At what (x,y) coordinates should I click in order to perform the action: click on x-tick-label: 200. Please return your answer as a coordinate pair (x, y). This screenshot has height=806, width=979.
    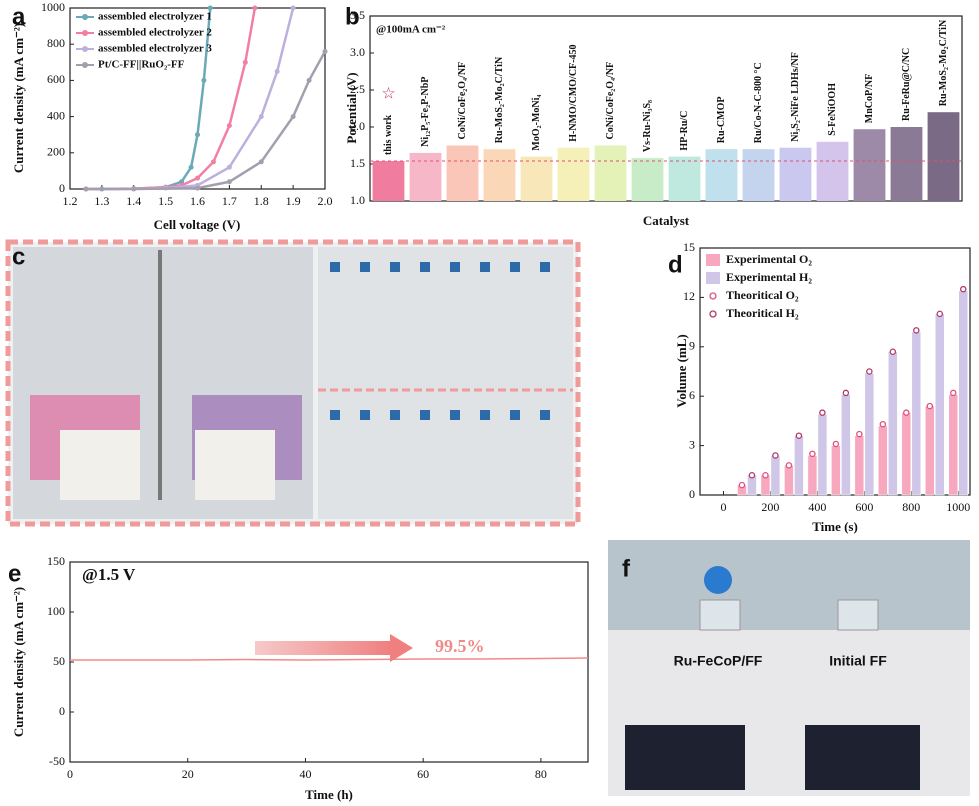
    Looking at the image, I should click on (770, 507).